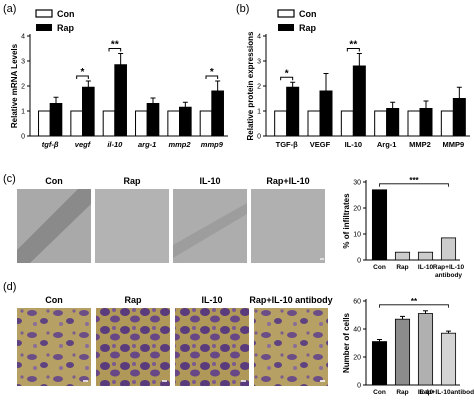 Image resolution: width=474 pixels, height=400 pixels. I want to click on y-axis-label: Relative mRNA Levels, so click(14, 85).